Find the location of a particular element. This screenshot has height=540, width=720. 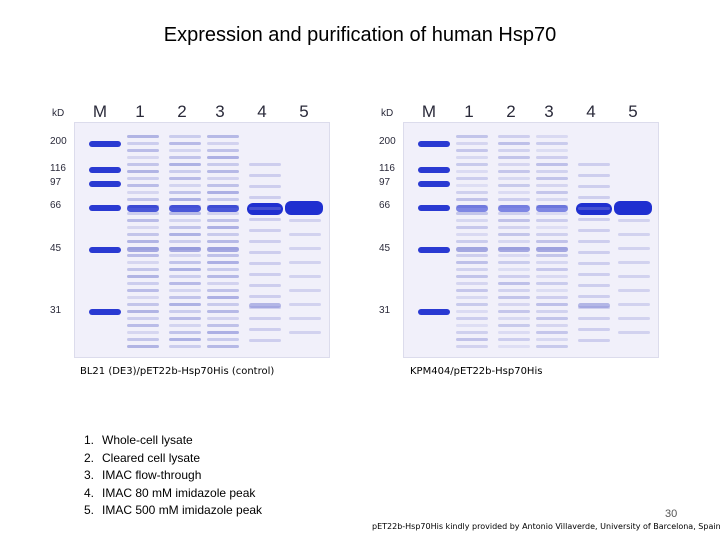

legend-text: IMAC 500 mM imidazole peak is located at coordinates (182, 510).